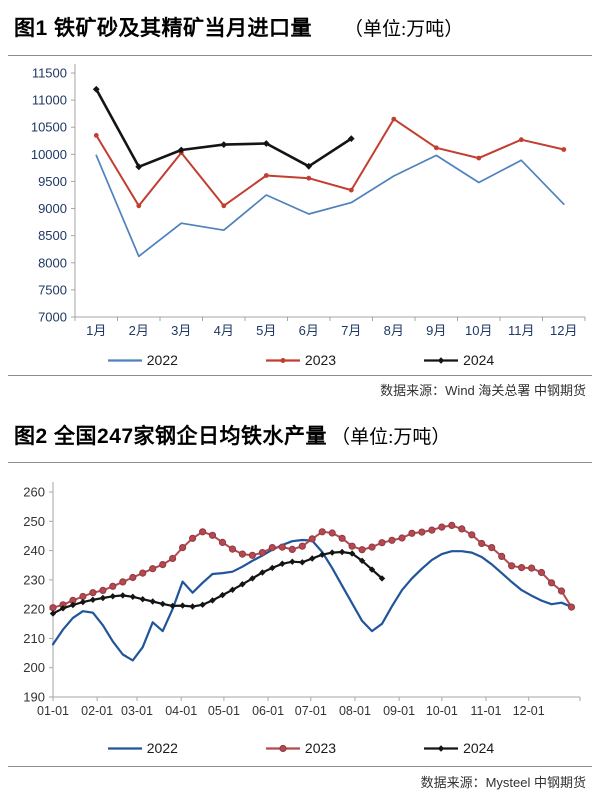 This screenshot has height=800, width=600. Describe the element at coordinates (49, 73) in the screenshot. I see `svg-text: 11500` at that location.